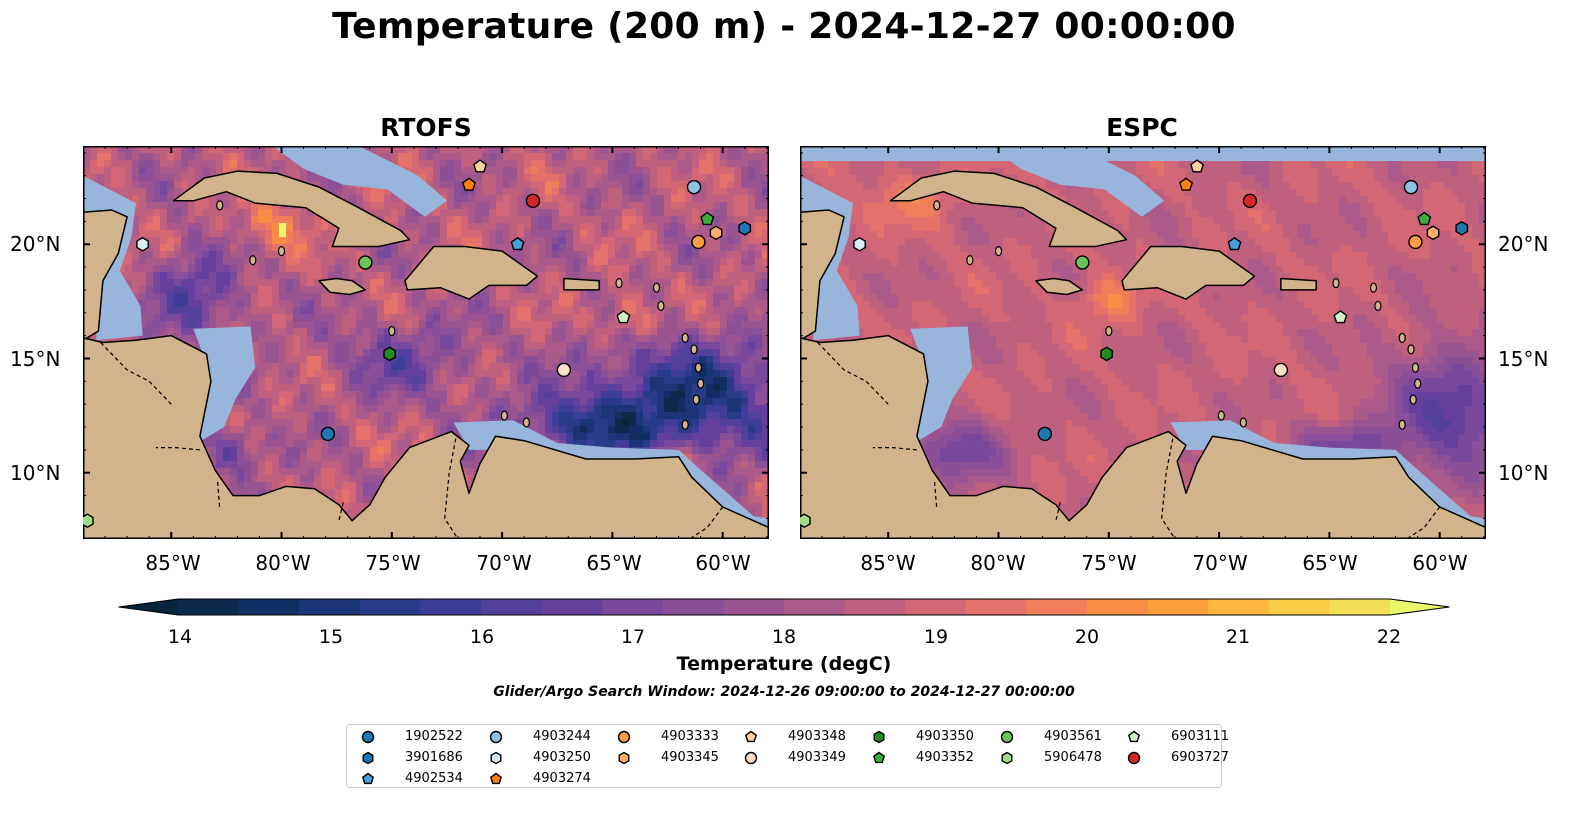  I want to click on legend-label-4903345: 4903345, so click(690, 757).